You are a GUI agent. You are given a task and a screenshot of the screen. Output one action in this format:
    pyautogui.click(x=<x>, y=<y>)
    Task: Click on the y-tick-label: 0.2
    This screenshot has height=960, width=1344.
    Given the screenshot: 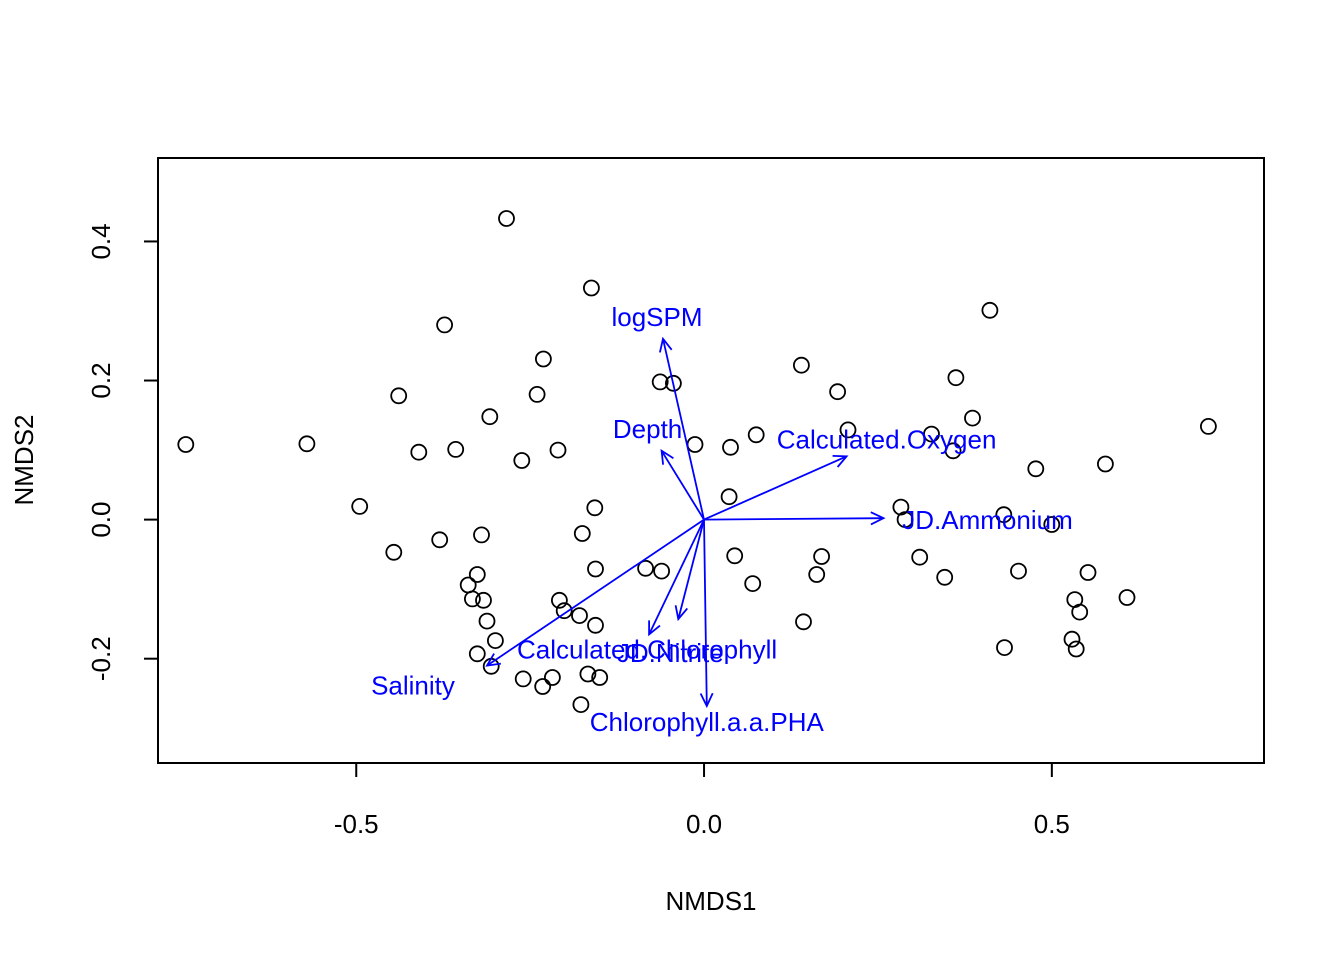 What is the action you would take?
    pyautogui.click(x=101, y=380)
    